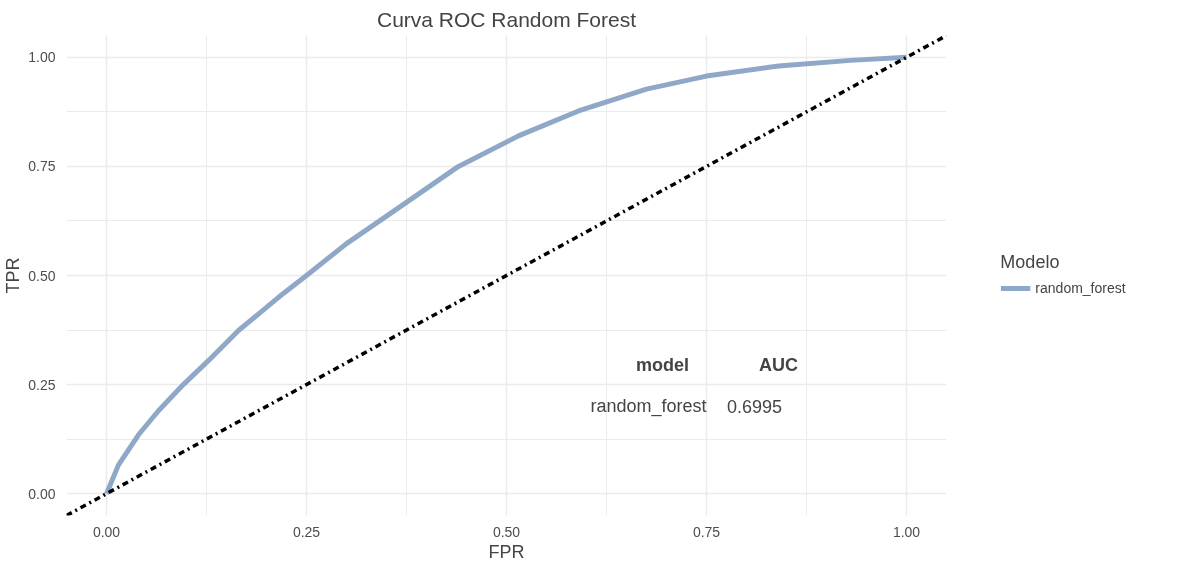 This screenshot has height=582, width=1186. What do you see at coordinates (1030, 262) in the screenshot?
I see `legend-title: Modelo` at bounding box center [1030, 262].